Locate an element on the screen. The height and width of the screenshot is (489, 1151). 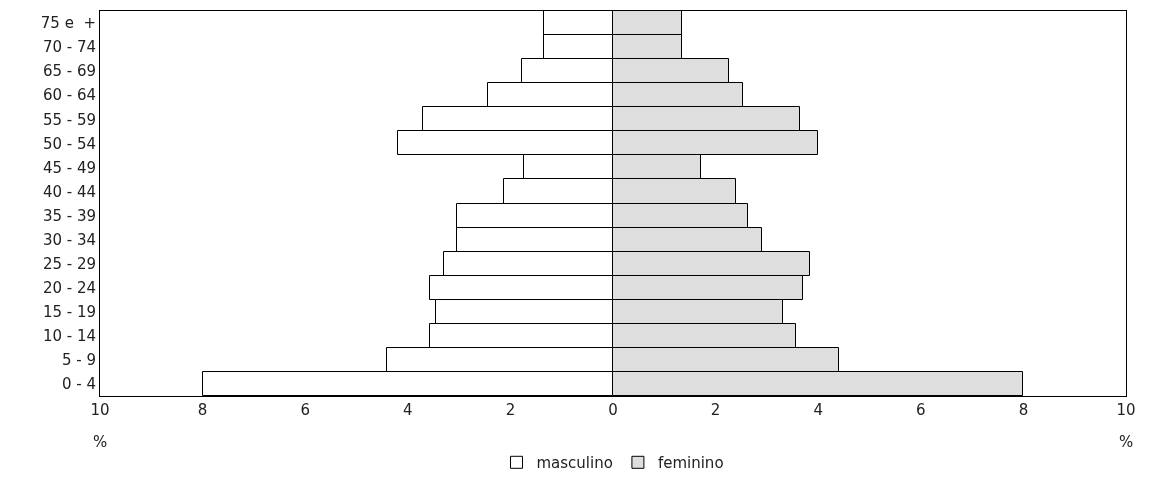
y-tick-label: 0 - 4 is located at coordinates (78, 384).